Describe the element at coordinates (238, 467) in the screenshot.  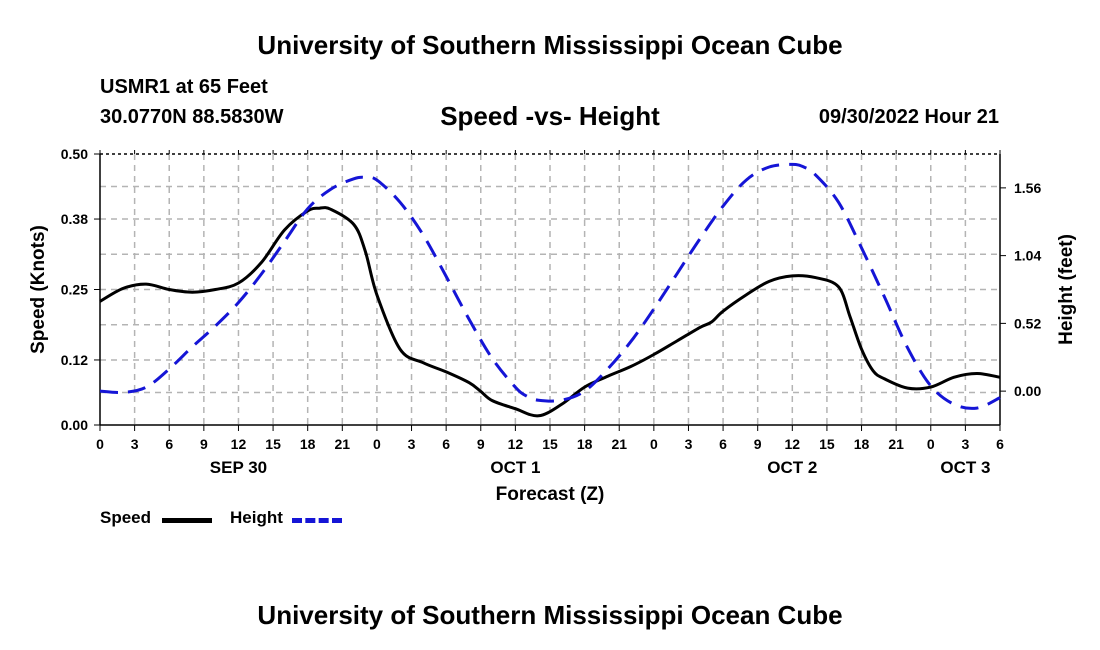
I see `x-day-label: SEP 30` at that location.